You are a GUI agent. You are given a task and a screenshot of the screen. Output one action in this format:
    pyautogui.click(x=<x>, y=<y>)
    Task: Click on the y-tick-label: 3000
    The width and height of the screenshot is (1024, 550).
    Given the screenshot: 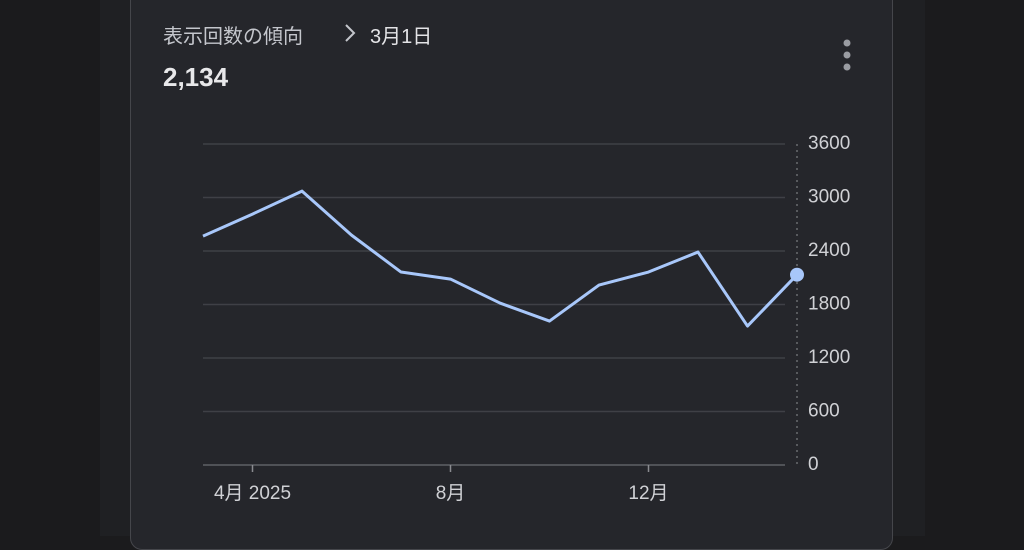 What is the action you would take?
    pyautogui.click(x=829, y=197)
    